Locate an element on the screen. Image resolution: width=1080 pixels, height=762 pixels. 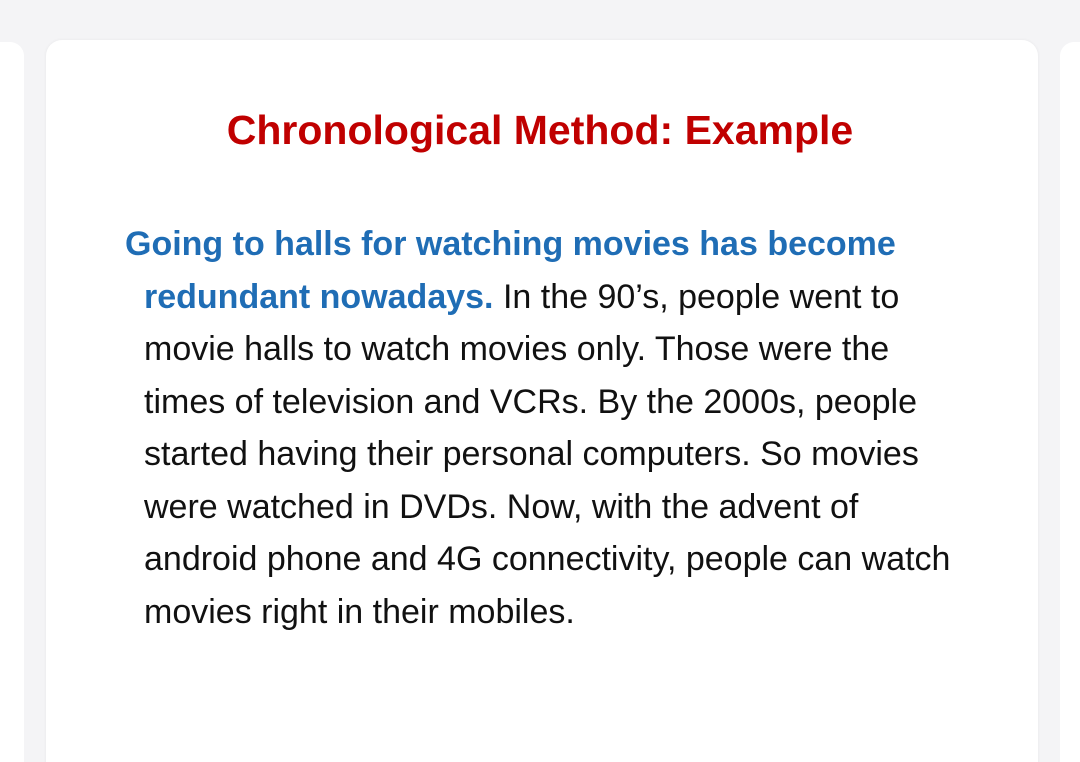
slide-title: Chronological Method: Example is located at coordinates (540, 130).